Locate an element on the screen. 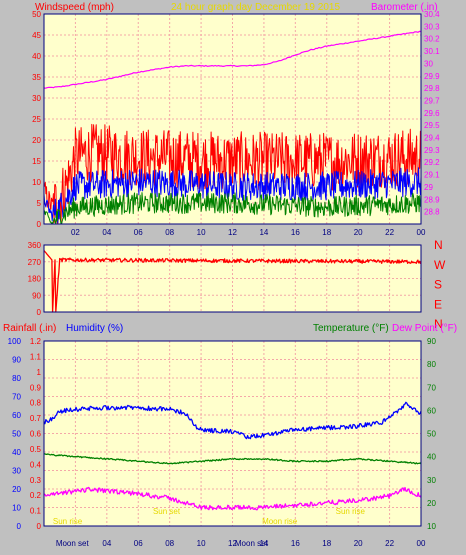 The image size is (466, 555). barometer-axis-label: Barometer (.in) is located at coordinates (404, 7).